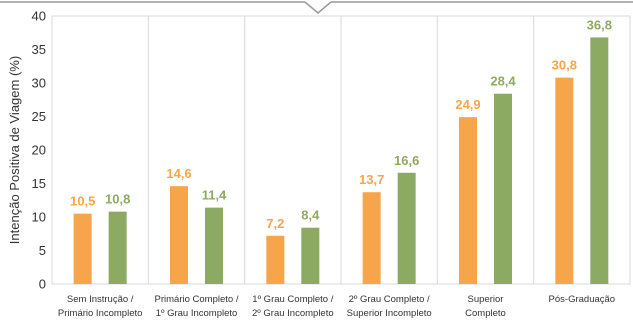 This screenshot has height=325, width=633. What do you see at coordinates (310, 215) in the screenshot?
I see `data-label: 8,4` at bounding box center [310, 215].